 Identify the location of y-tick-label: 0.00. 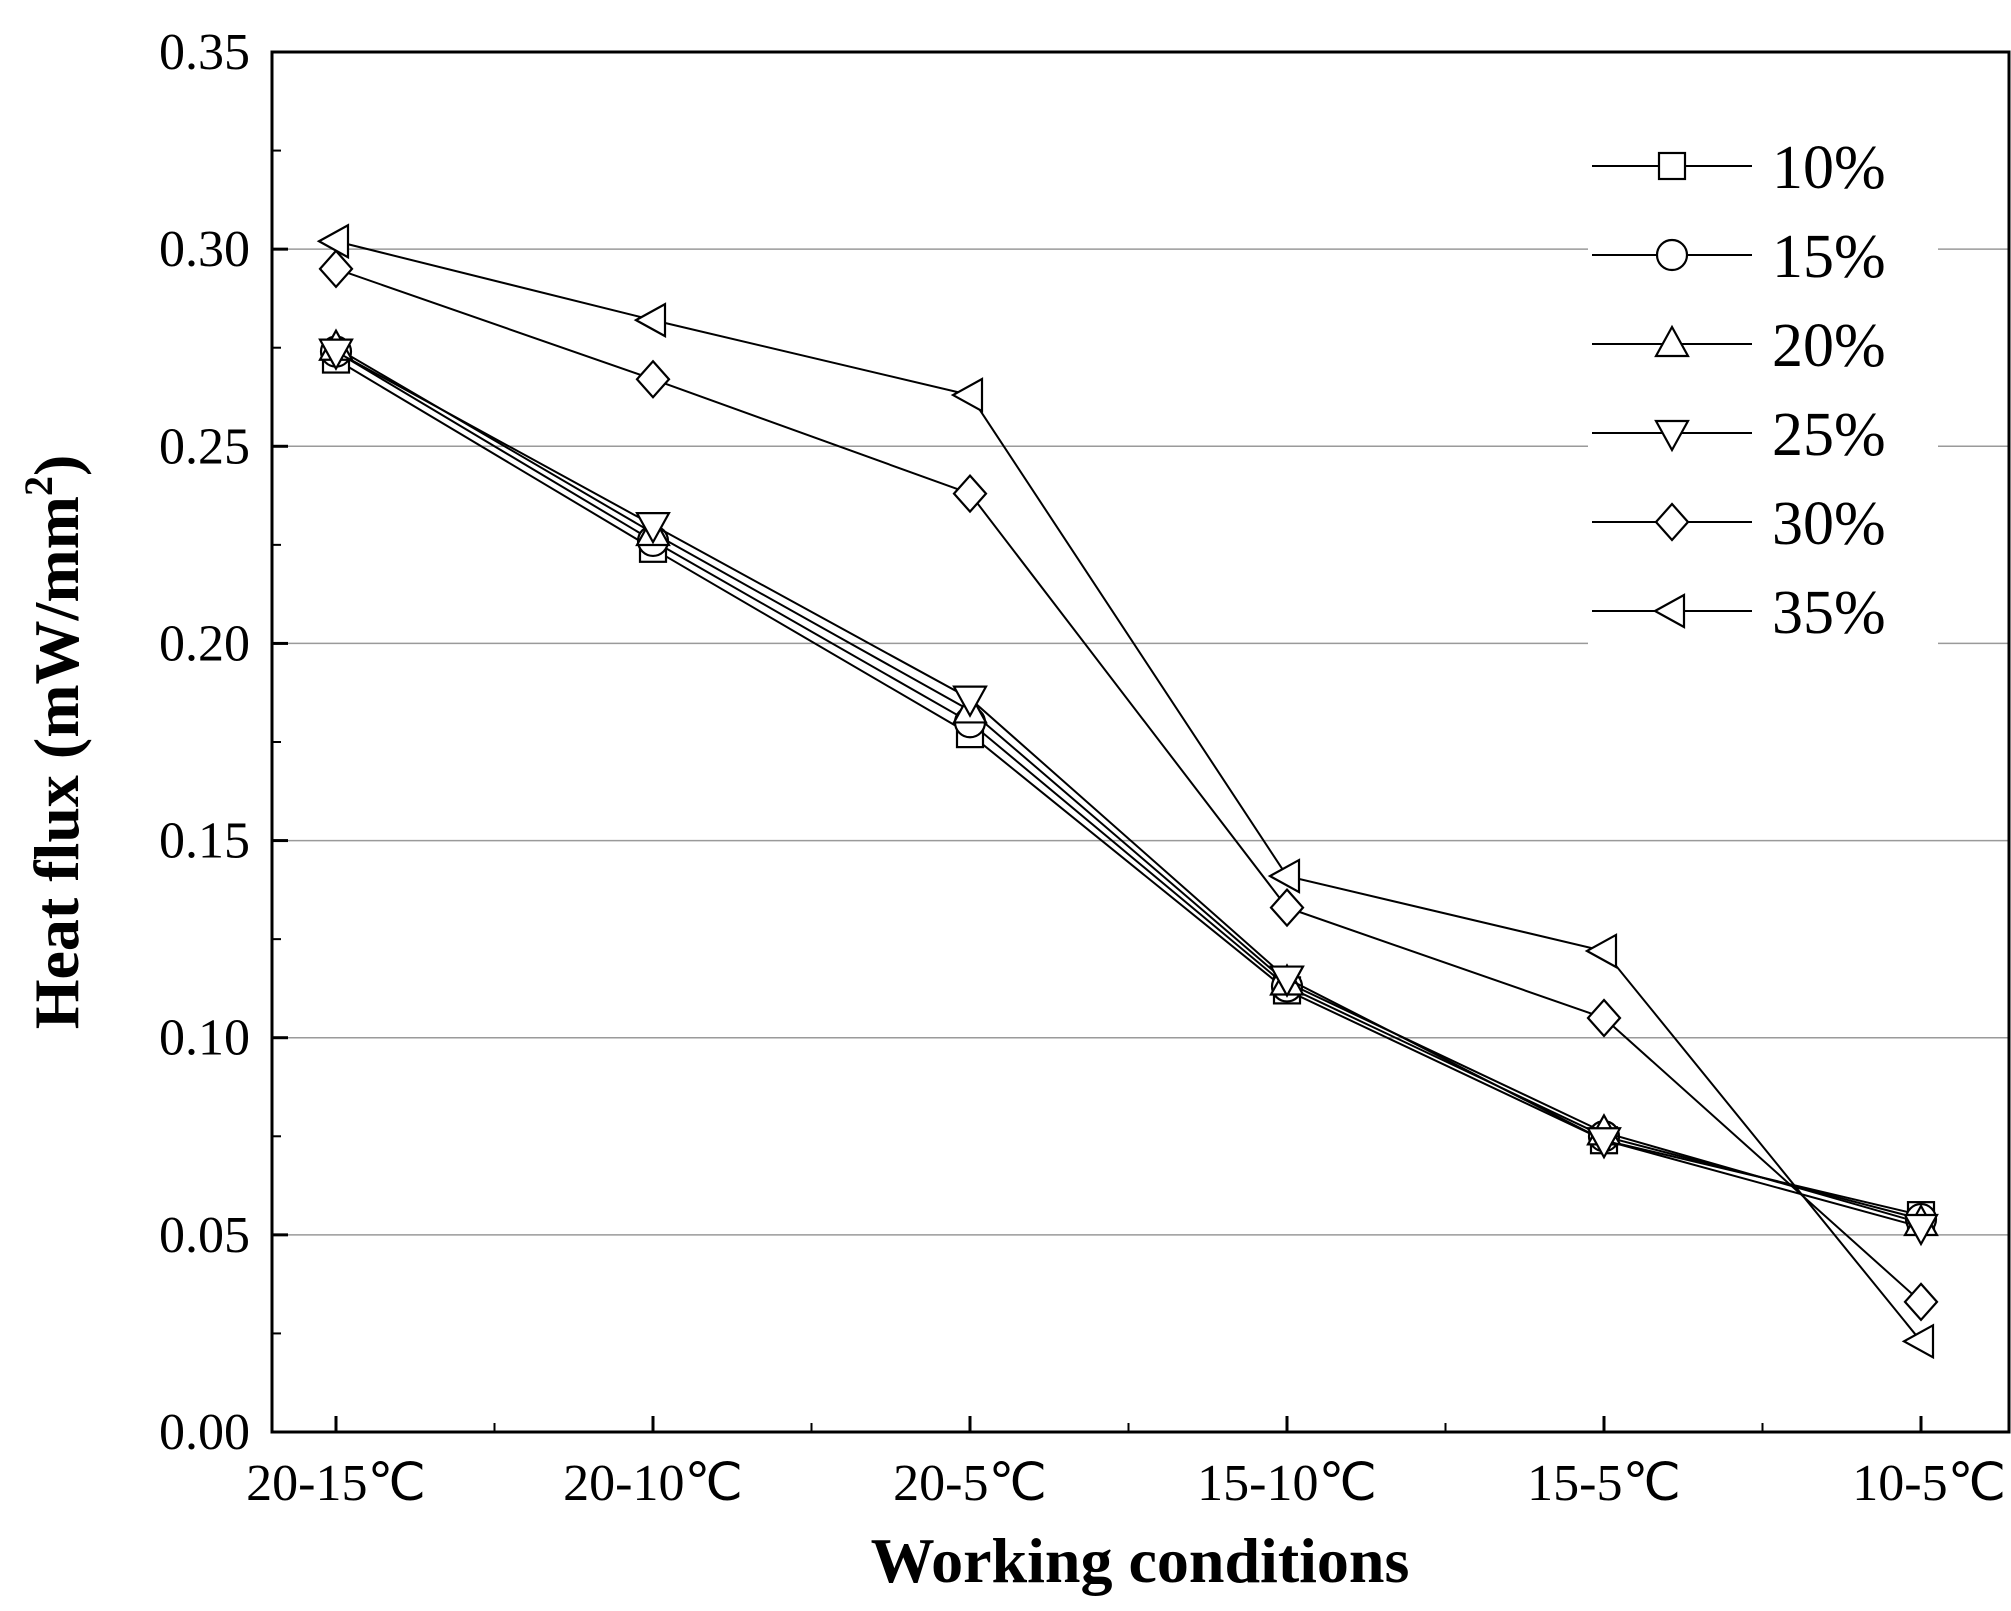
(204, 1432).